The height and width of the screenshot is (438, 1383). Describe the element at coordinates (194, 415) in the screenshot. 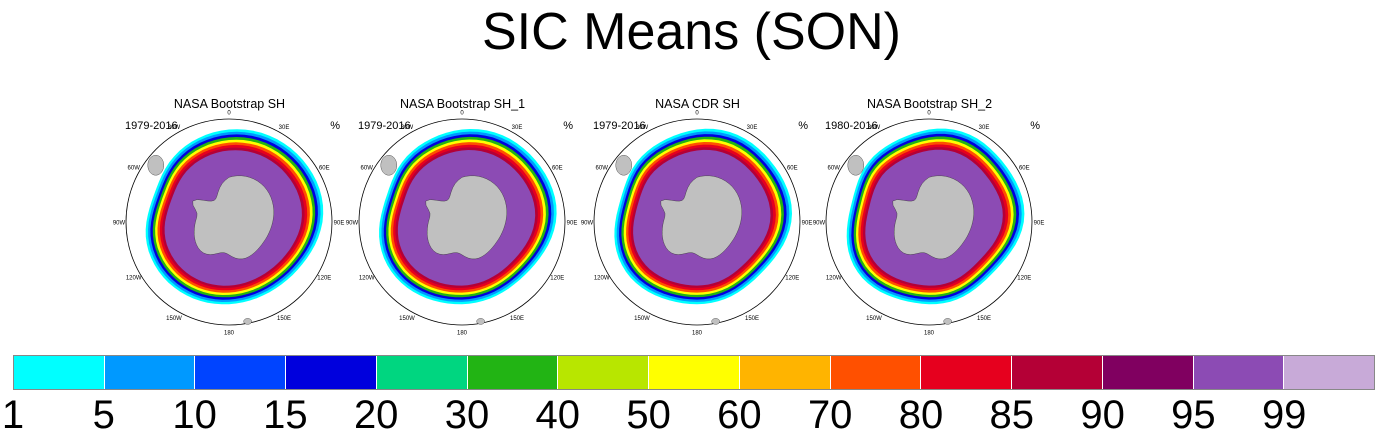

I see `colorbar-tick-label: 10` at that location.